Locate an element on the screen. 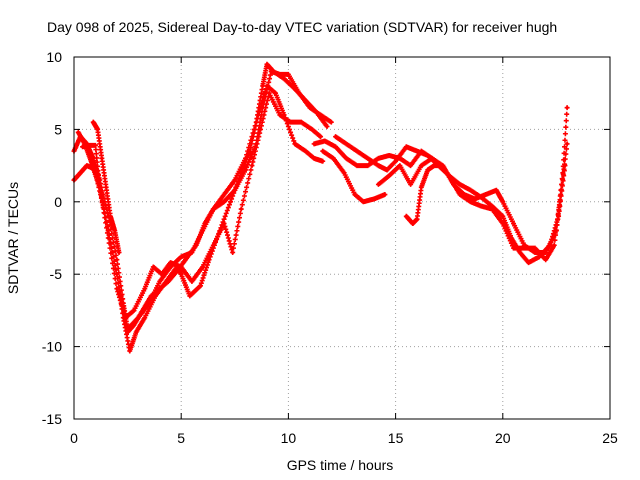  y-tick-label: -10 is located at coordinates (52, 347).